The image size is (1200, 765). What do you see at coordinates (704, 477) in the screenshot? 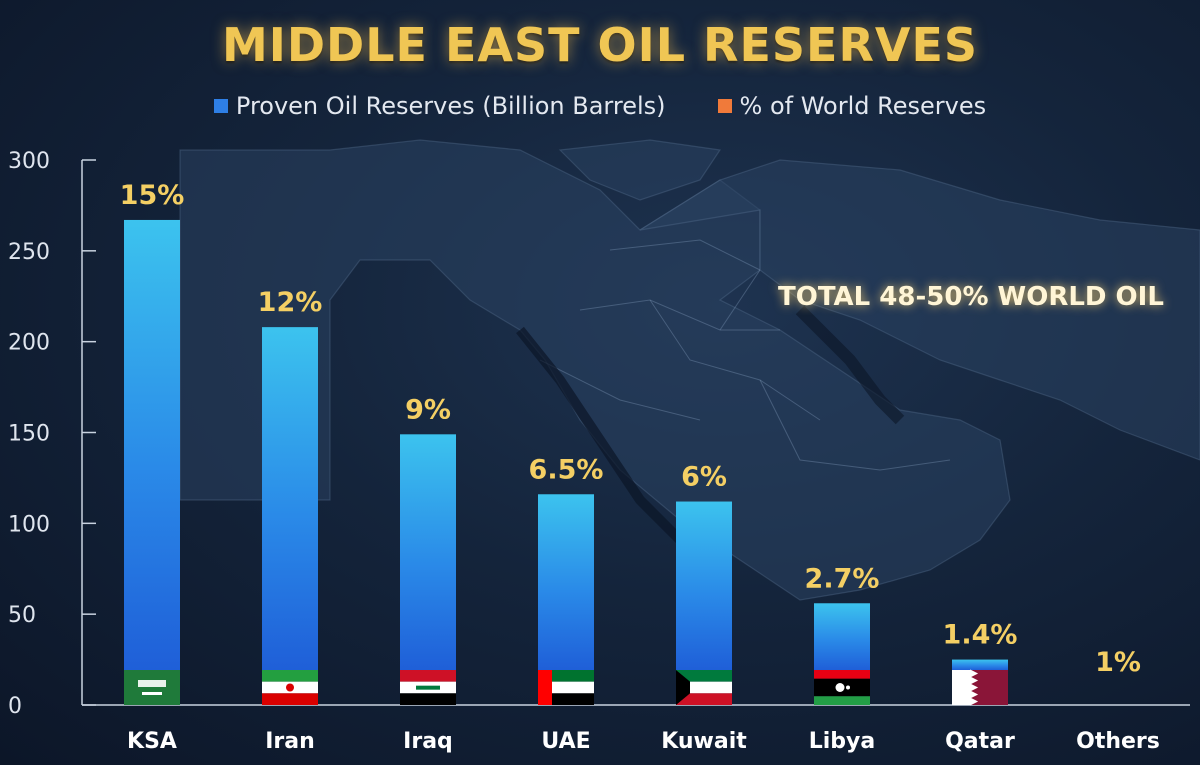
I see `data-label-kuwait: 6%` at bounding box center [704, 477].